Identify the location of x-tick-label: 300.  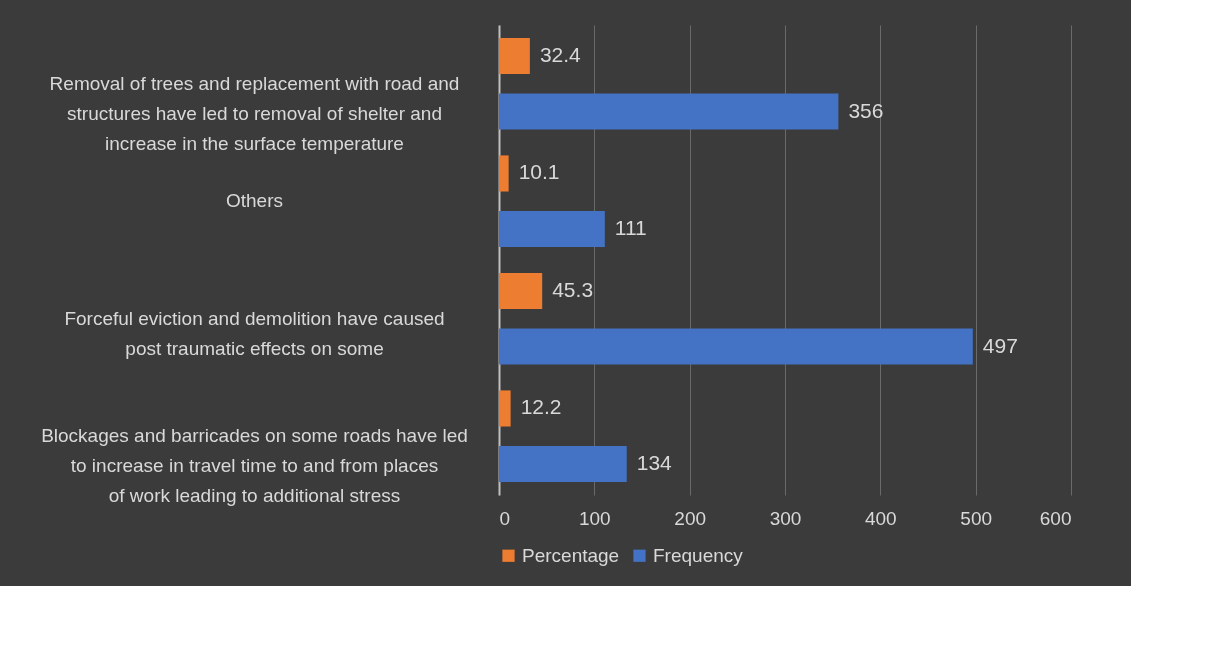
(785, 518).